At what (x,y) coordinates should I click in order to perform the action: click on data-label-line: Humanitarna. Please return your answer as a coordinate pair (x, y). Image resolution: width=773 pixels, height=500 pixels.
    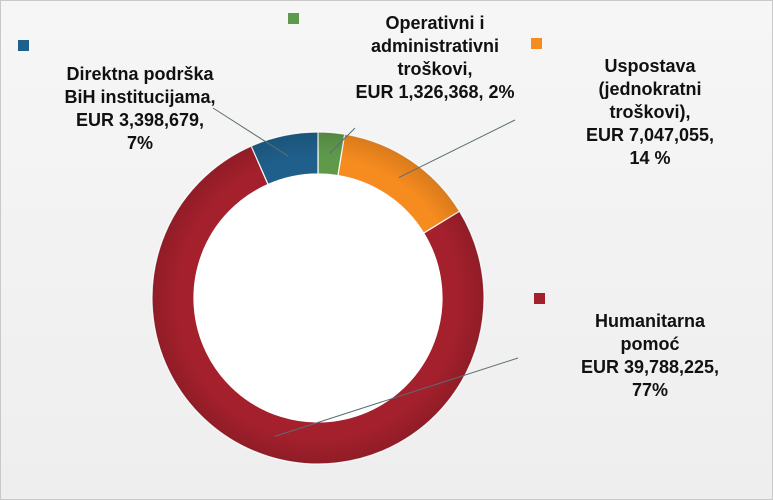
    Looking at the image, I should click on (650, 321).